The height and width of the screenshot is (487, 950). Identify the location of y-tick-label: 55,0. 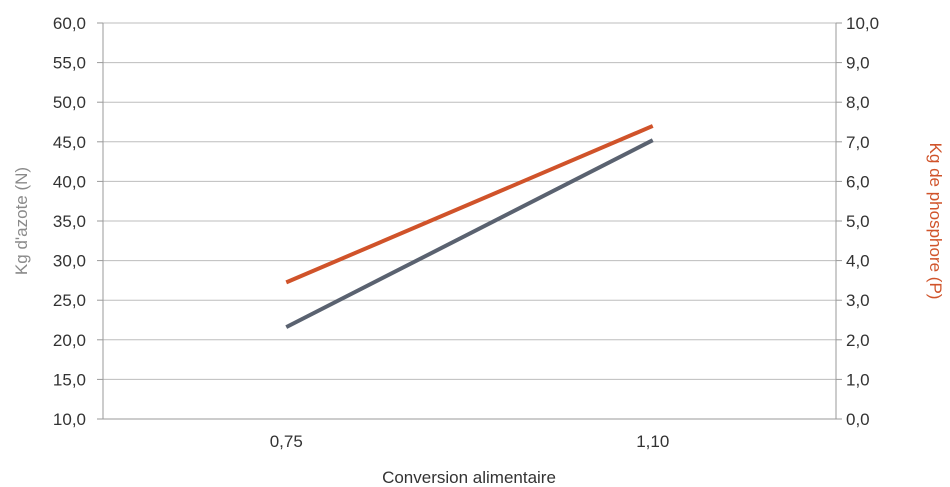
(69, 63).